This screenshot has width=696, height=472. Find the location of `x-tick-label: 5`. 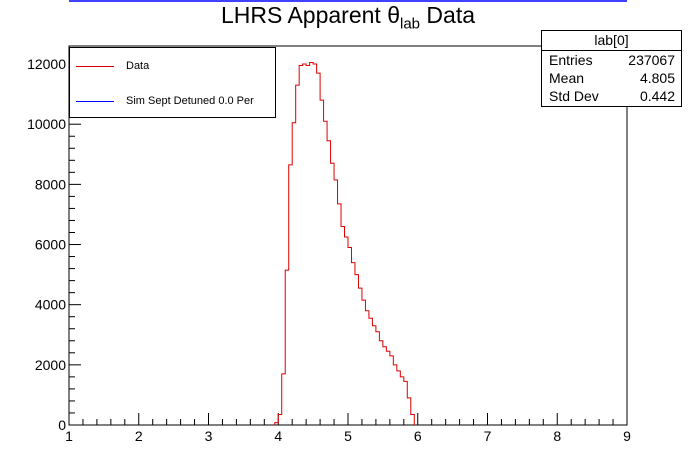

x-tick-label: 5 is located at coordinates (348, 436).